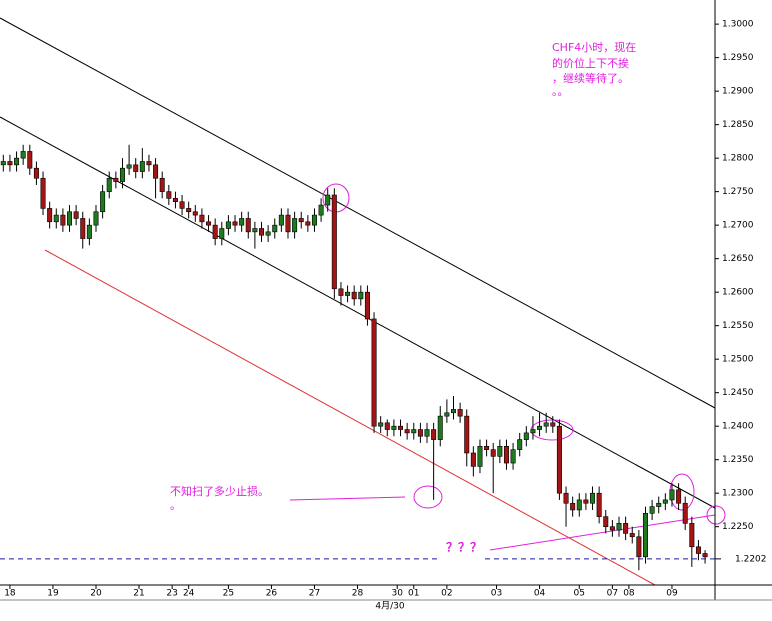 The height and width of the screenshot is (621, 772). Describe the element at coordinates (590, 63) in the screenshot. I see `note-line: 的价位上下不挨` at that location.